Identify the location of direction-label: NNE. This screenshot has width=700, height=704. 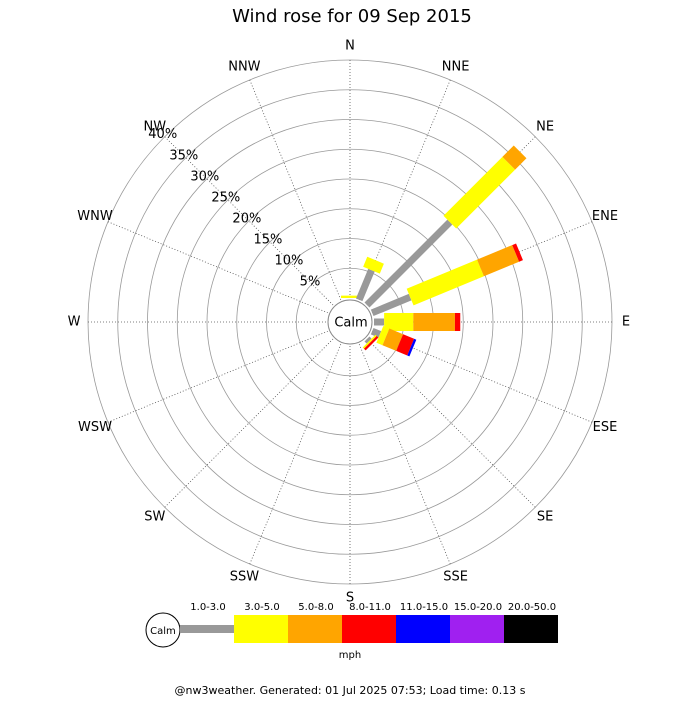
(456, 67).